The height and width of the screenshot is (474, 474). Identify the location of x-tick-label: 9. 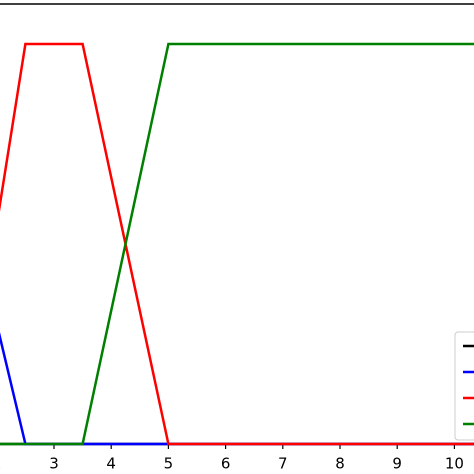
(397, 464).